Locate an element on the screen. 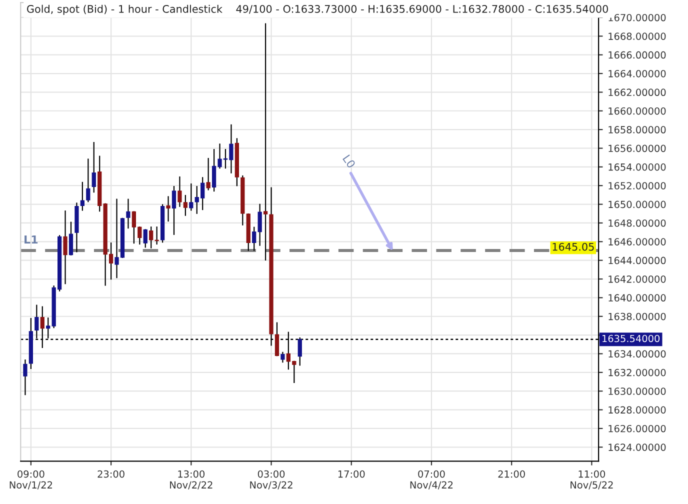  y-tick-label: 1664.00000 is located at coordinates (637, 74).